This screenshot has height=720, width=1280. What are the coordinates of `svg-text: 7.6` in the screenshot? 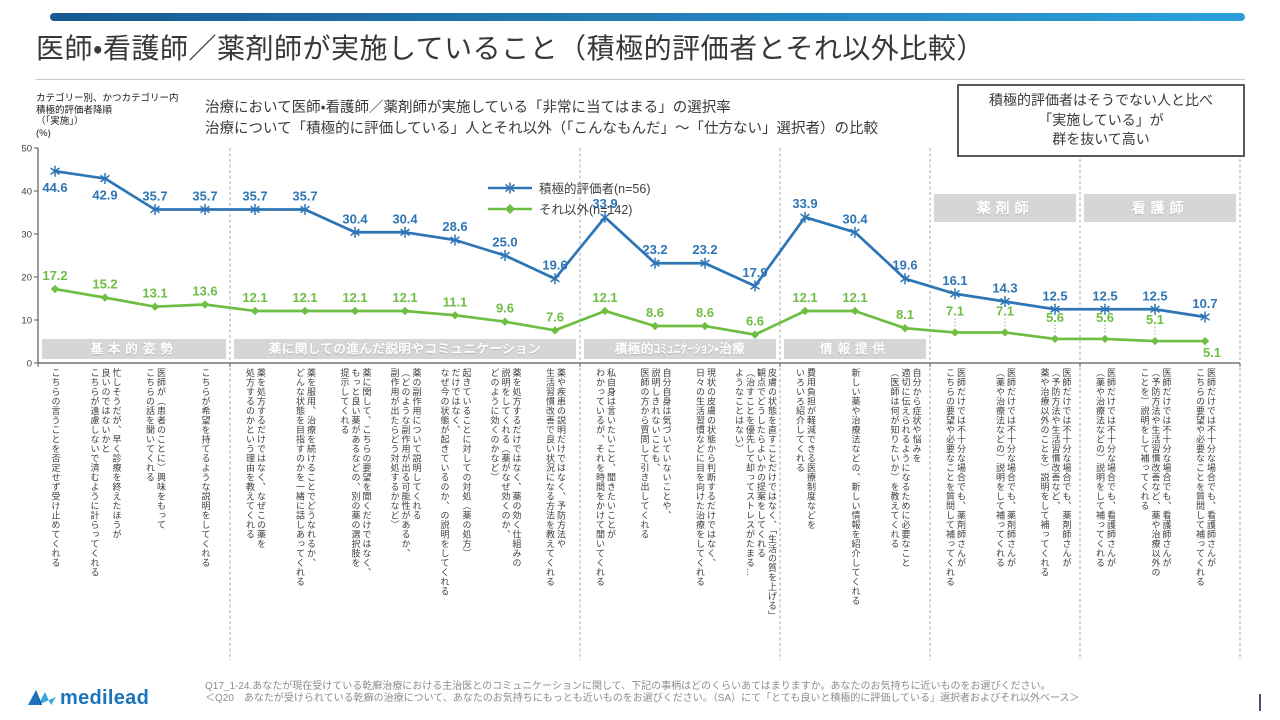 It's located at (555, 316).